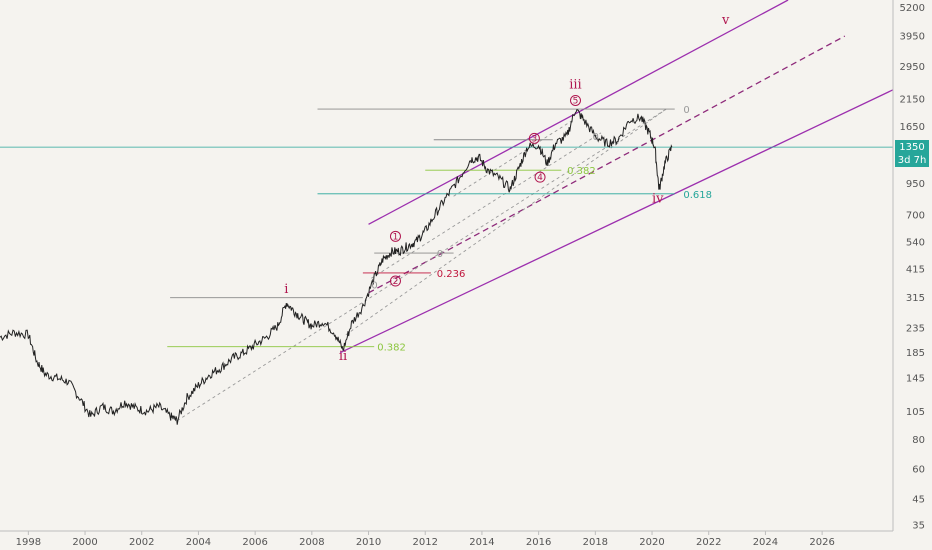  Describe the element at coordinates (918, 470) in the screenshot. I see `y-tick-label: 60` at that location.